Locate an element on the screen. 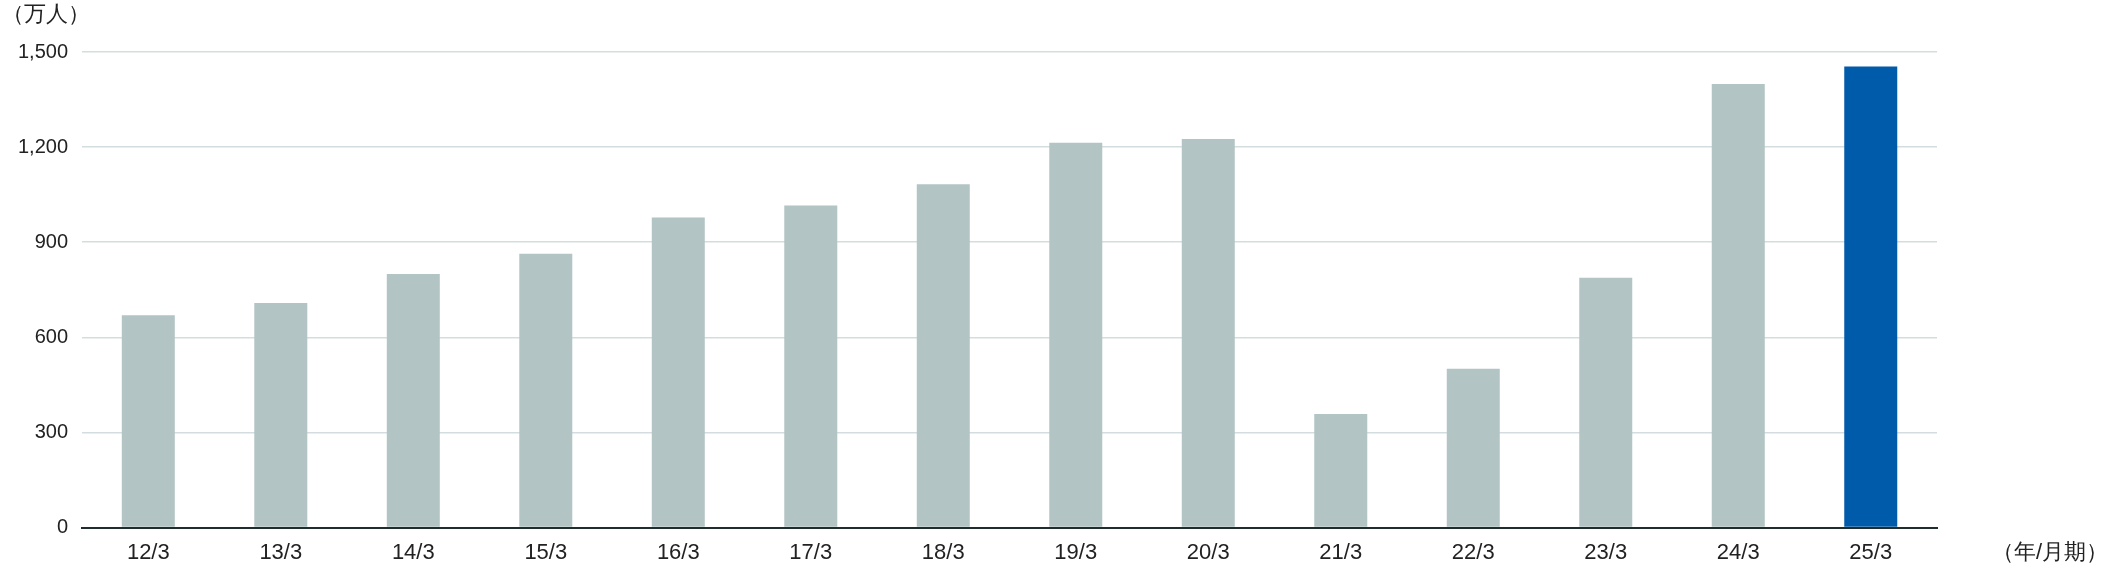 This screenshot has width=2112, height=582. y-tick-label: 900 is located at coordinates (51, 240).